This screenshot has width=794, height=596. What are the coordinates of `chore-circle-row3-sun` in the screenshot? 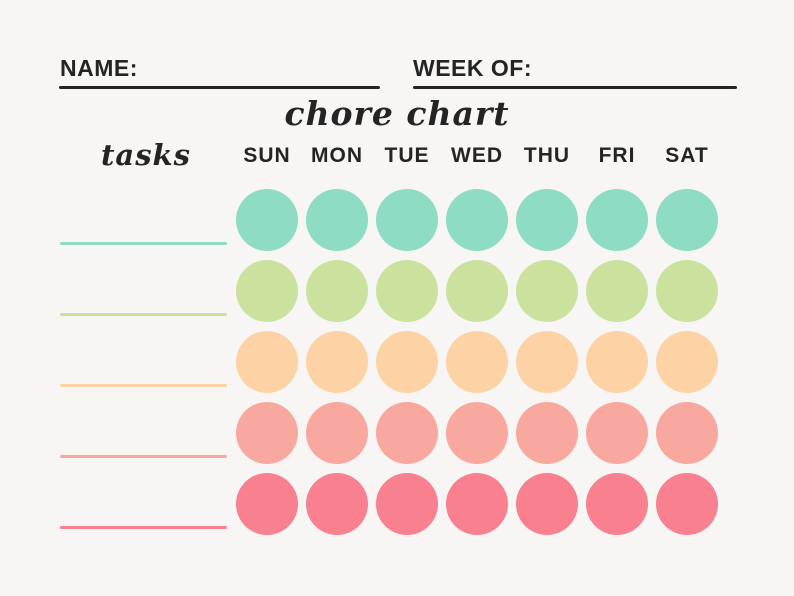 It's located at (267, 361).